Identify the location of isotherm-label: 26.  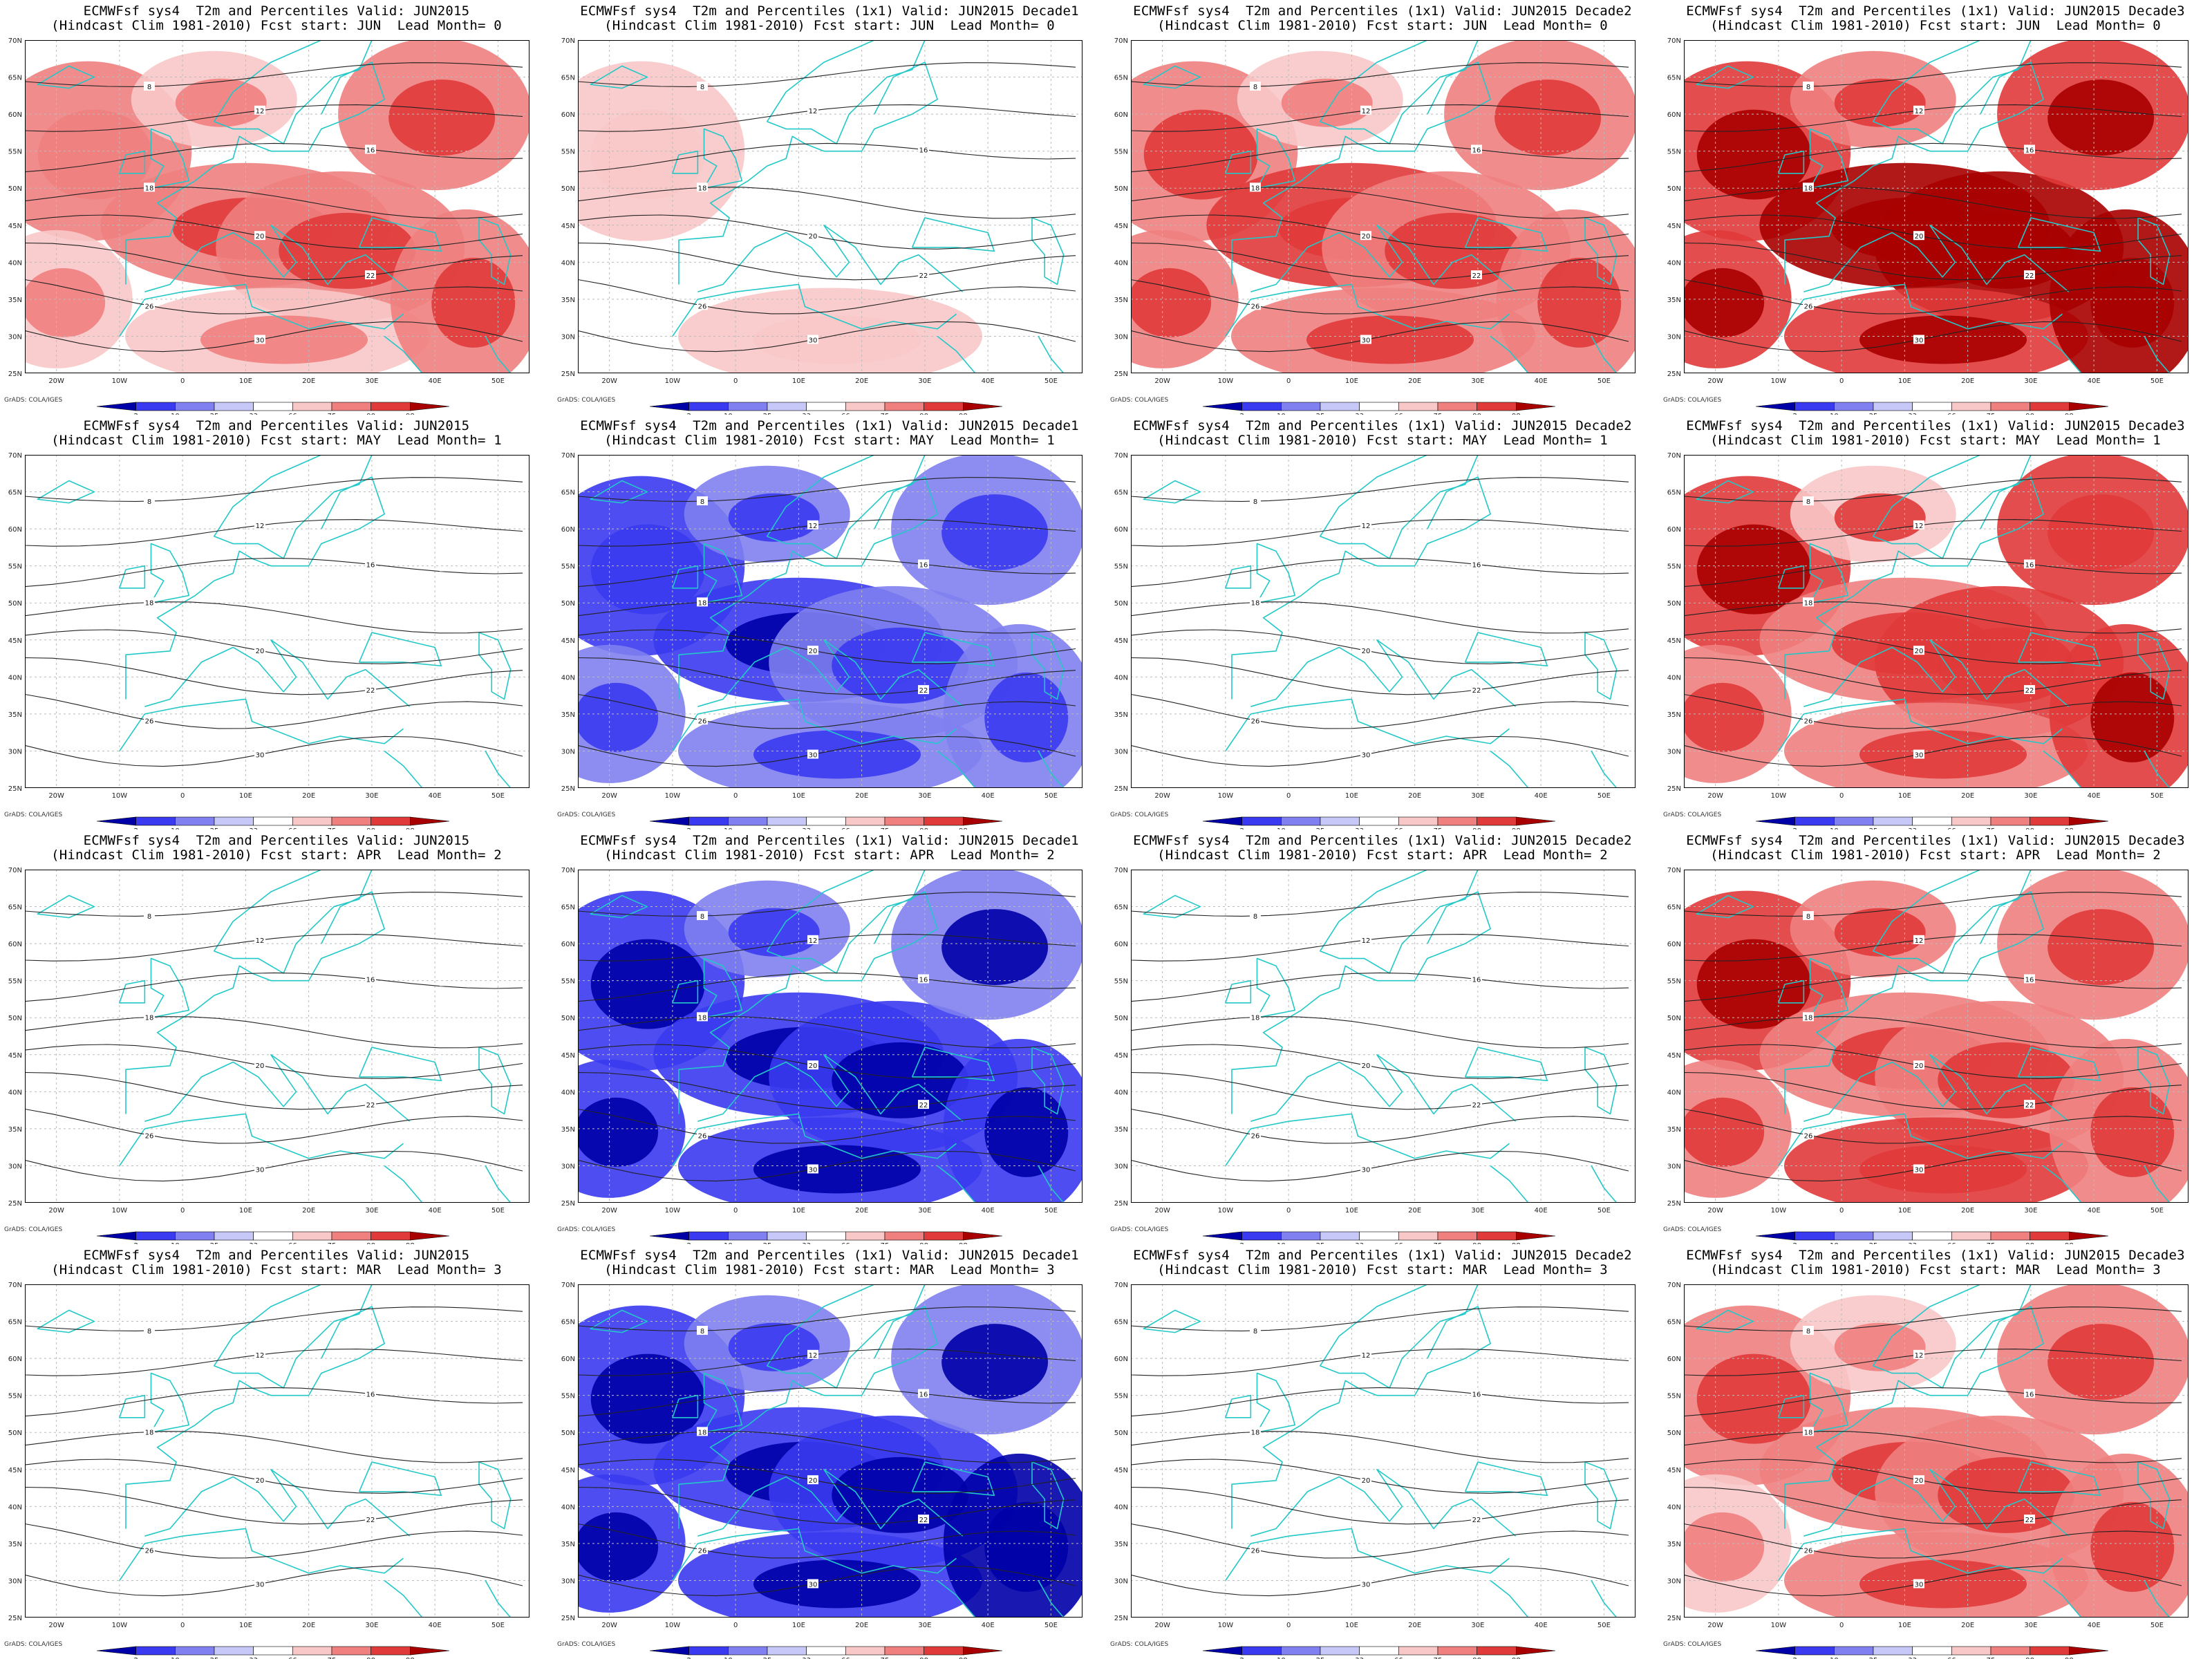
(702, 721).